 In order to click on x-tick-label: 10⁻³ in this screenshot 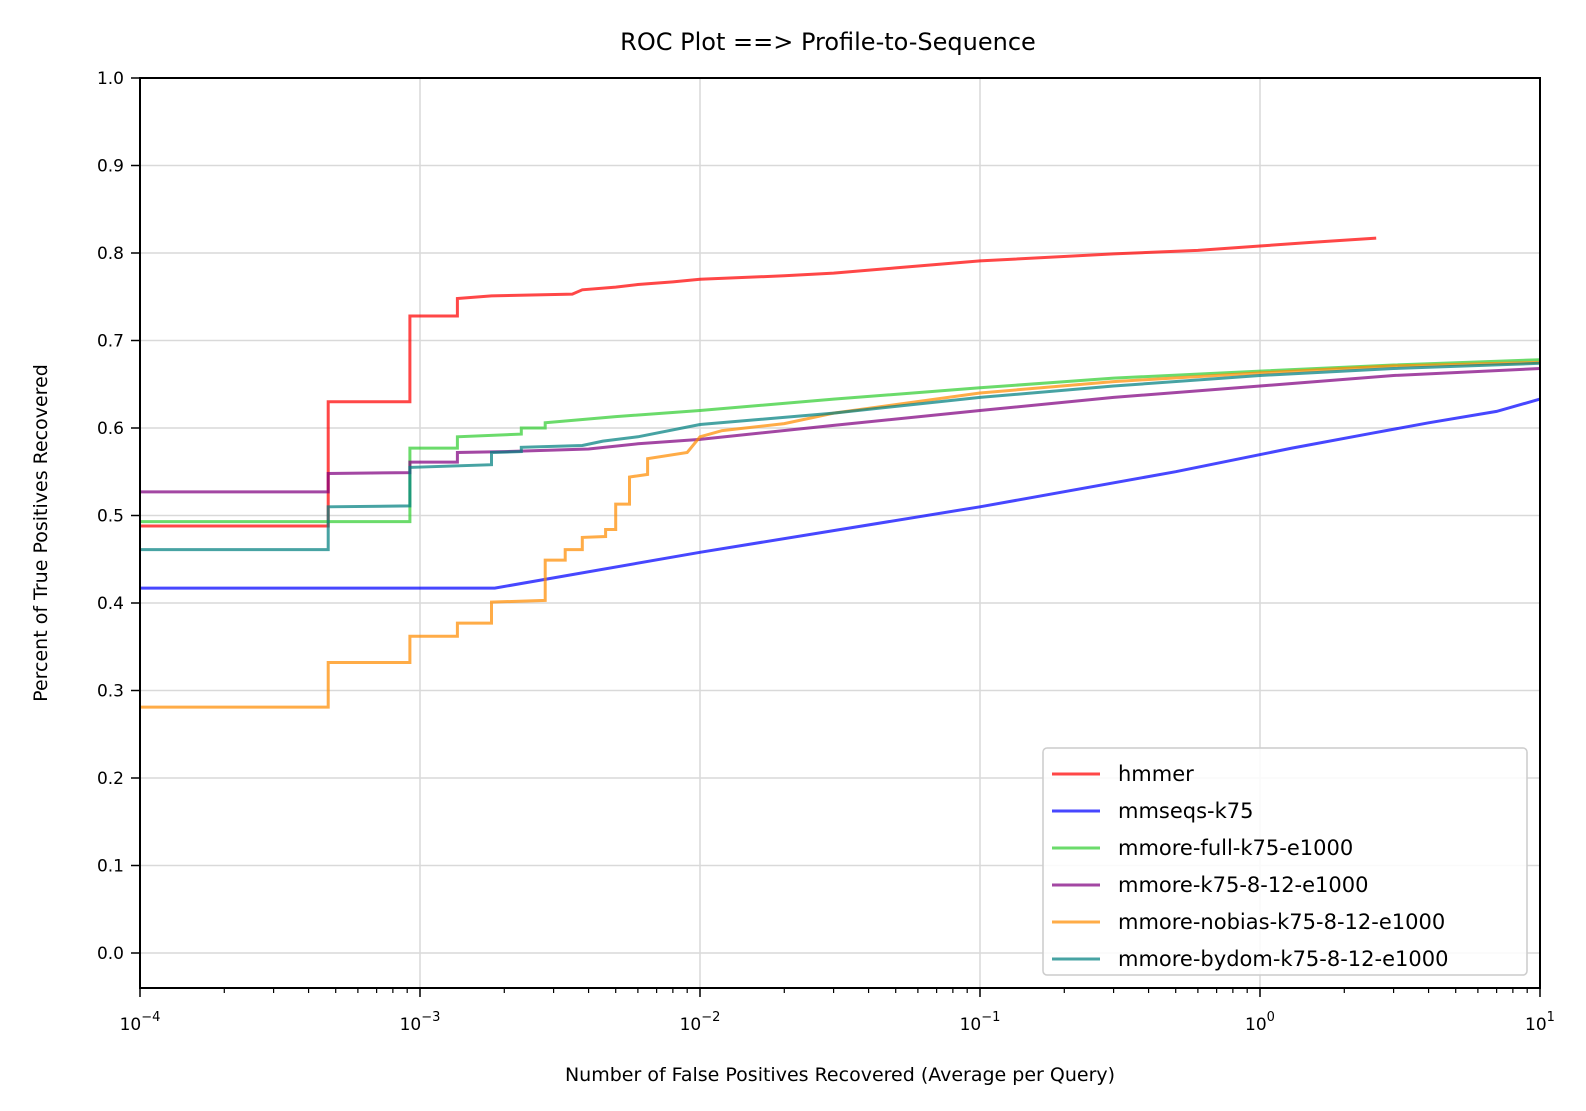, I will do `click(420, 1022)`.